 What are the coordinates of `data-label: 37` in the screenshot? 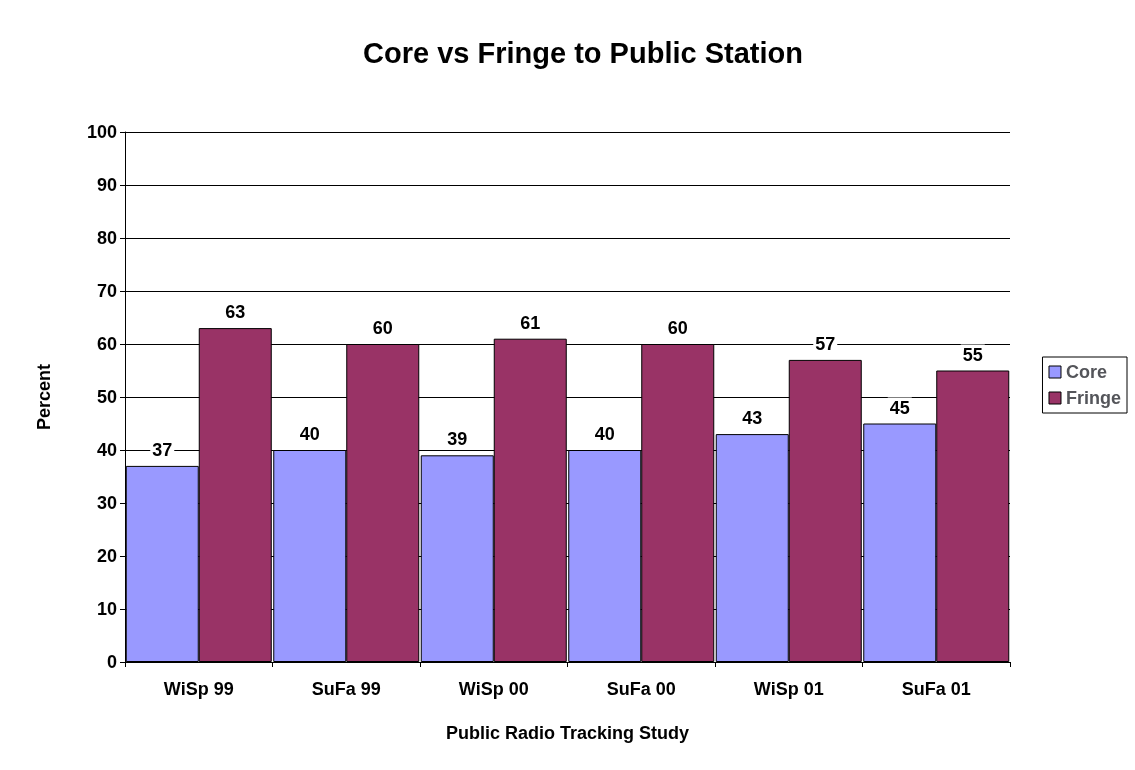 It's located at (162, 449).